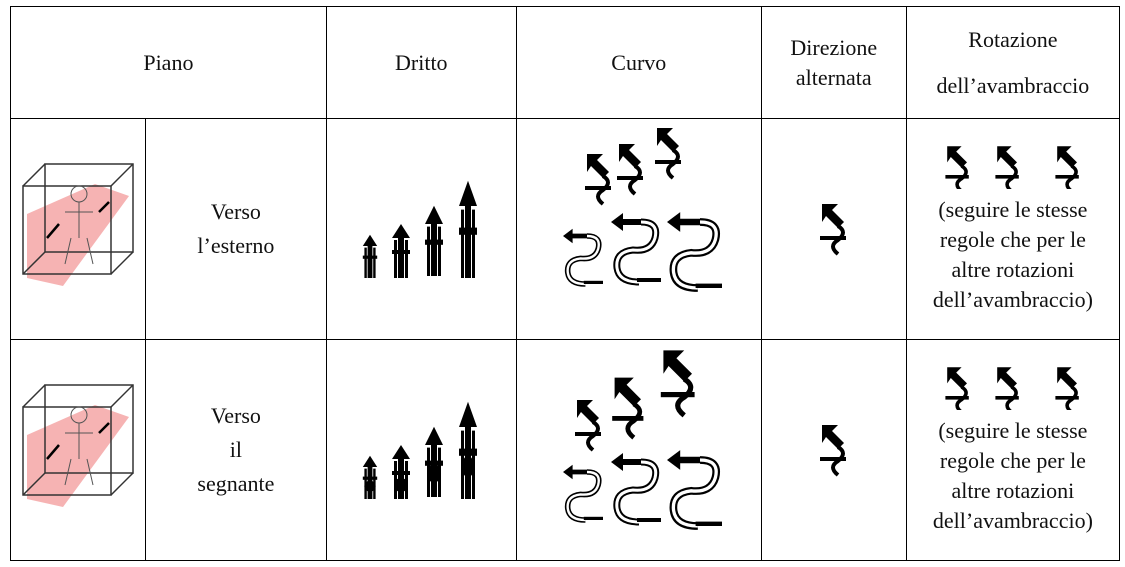 The height and width of the screenshot is (567, 1125). I want to click on row-label: l’esterno, so click(236, 245).